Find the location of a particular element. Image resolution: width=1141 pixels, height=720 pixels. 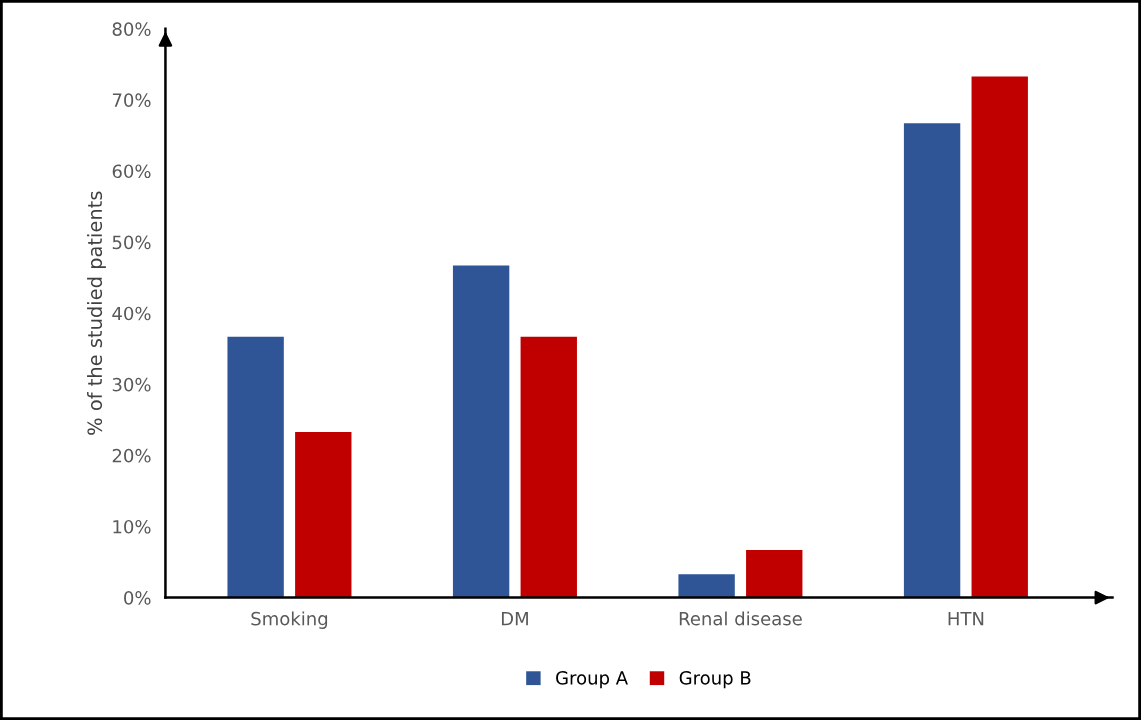

x-tick-label: Renal disease is located at coordinates (740, 618).